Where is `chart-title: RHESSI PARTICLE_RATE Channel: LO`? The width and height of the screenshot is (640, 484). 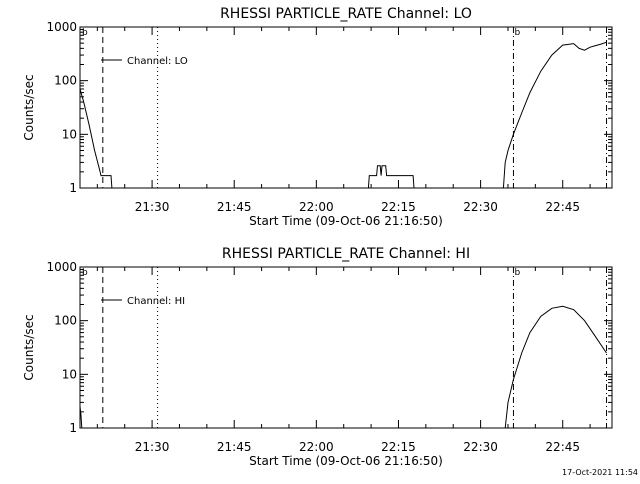
chart-title: RHESSI PARTICLE_RATE Channel: LO is located at coordinates (346, 14).